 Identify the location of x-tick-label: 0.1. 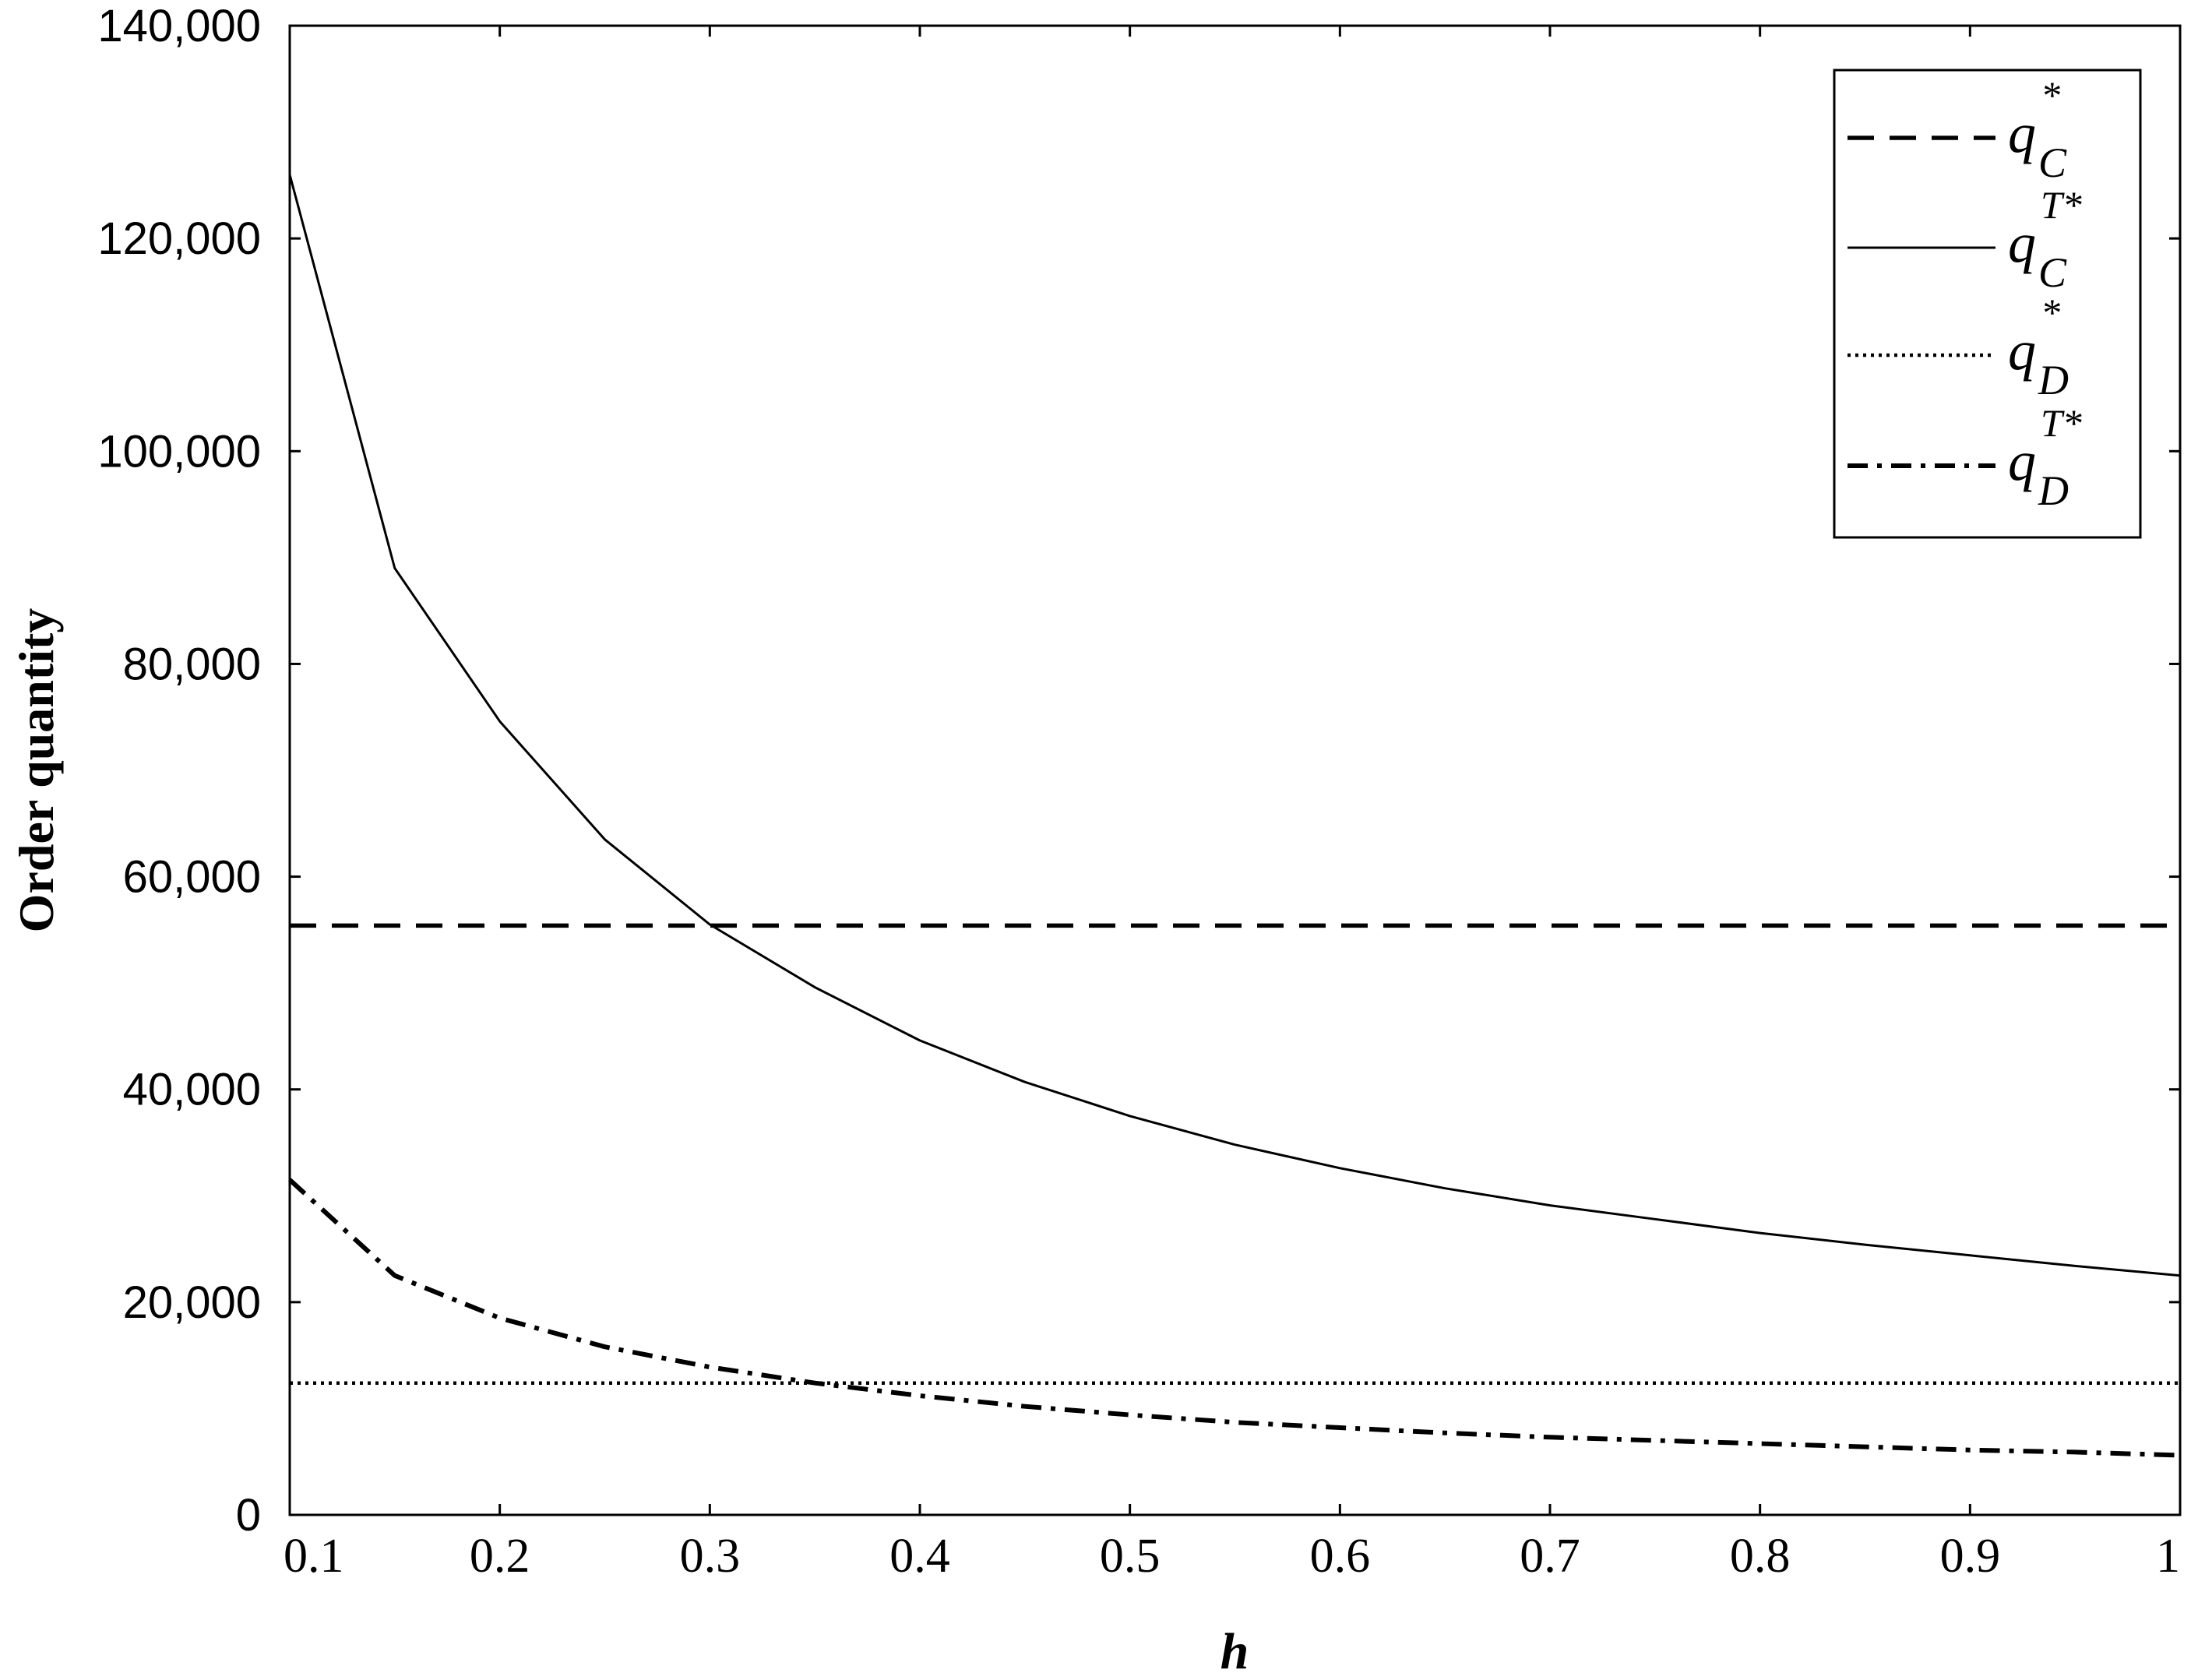
(314, 1557).